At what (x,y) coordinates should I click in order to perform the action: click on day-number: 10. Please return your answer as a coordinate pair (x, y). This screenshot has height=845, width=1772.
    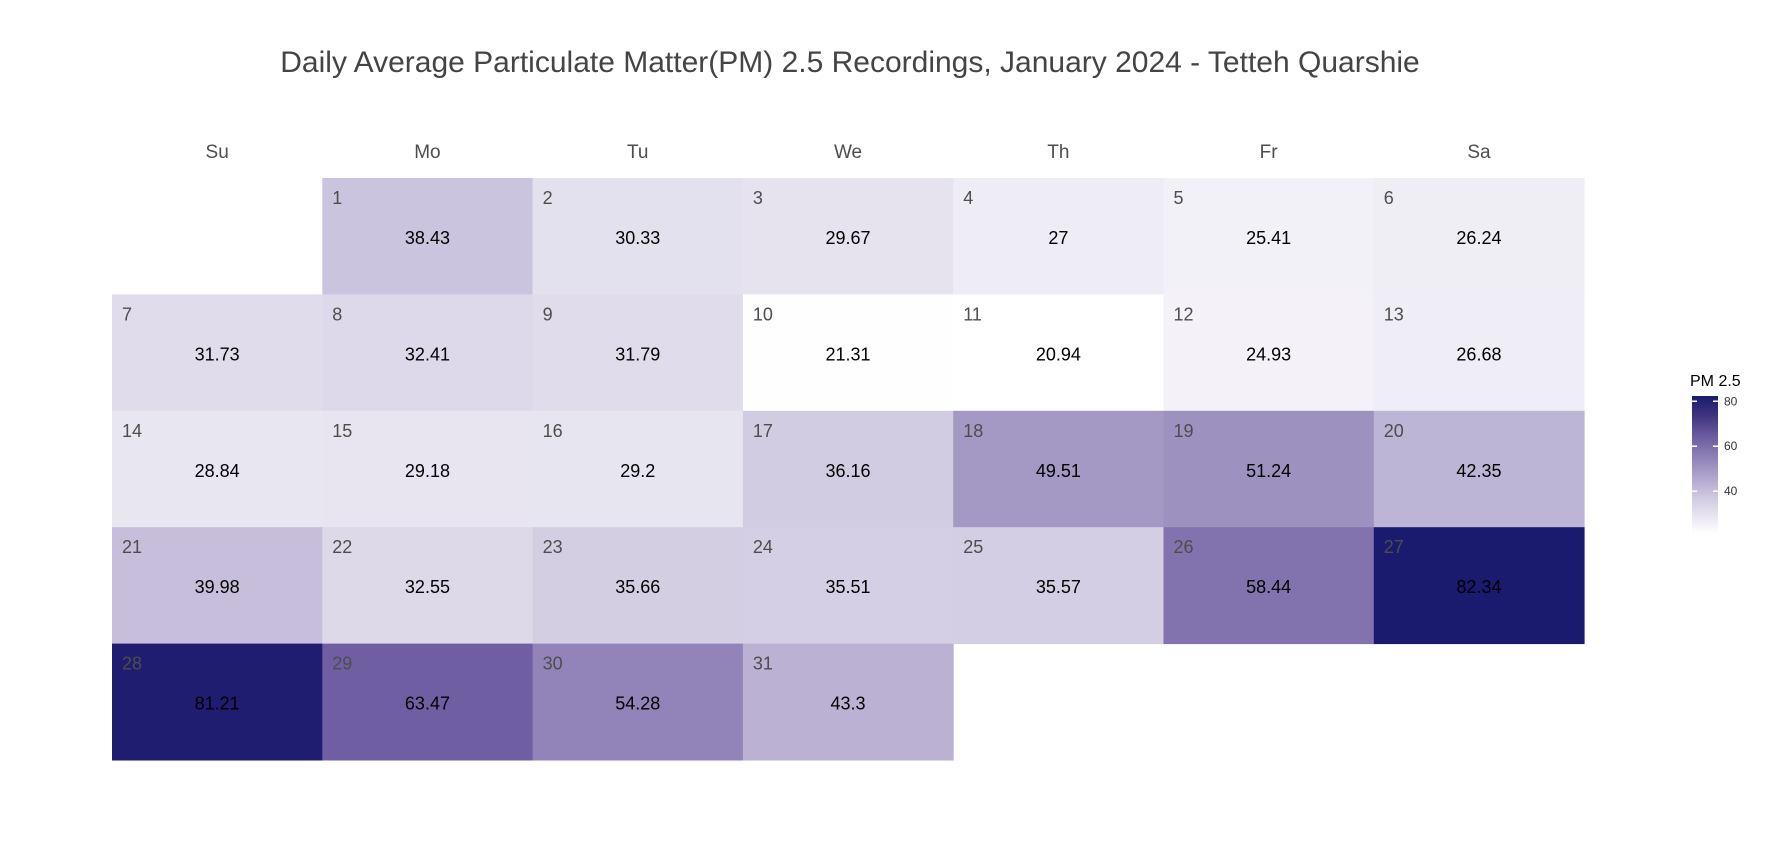
    Looking at the image, I should click on (763, 314).